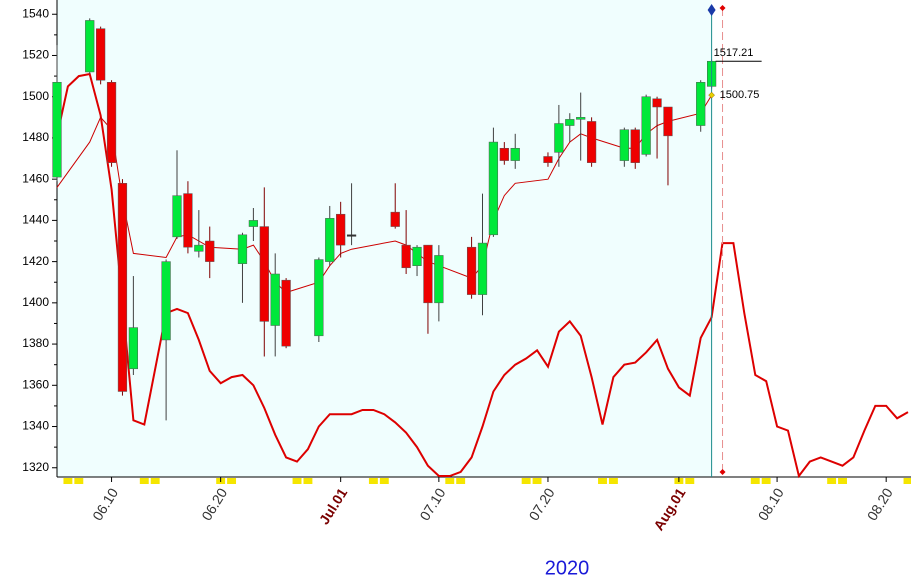 This screenshot has height=581, width=911. I want to click on y-tick-label: 1480, so click(35, 137).